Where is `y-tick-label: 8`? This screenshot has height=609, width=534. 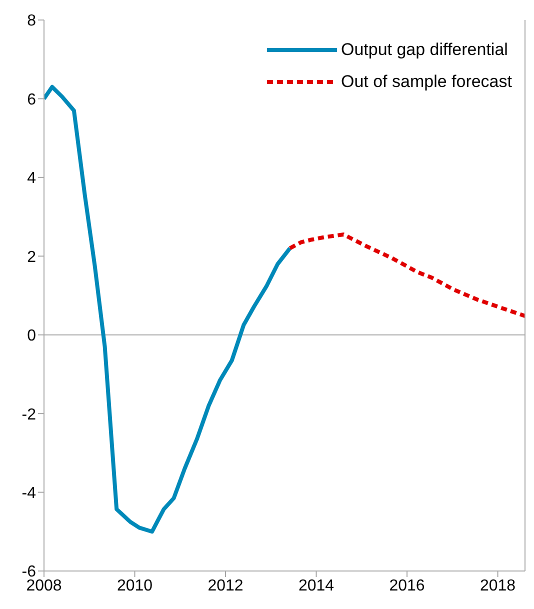 y-tick-label: 8 is located at coordinates (31, 21).